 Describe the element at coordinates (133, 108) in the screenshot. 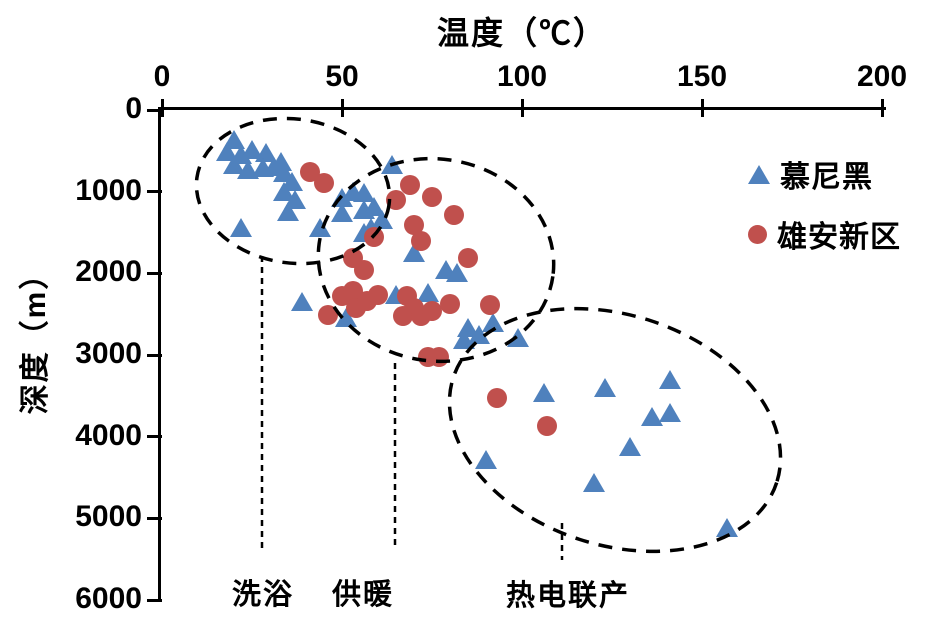

I see `y-tick-label: 0` at that location.